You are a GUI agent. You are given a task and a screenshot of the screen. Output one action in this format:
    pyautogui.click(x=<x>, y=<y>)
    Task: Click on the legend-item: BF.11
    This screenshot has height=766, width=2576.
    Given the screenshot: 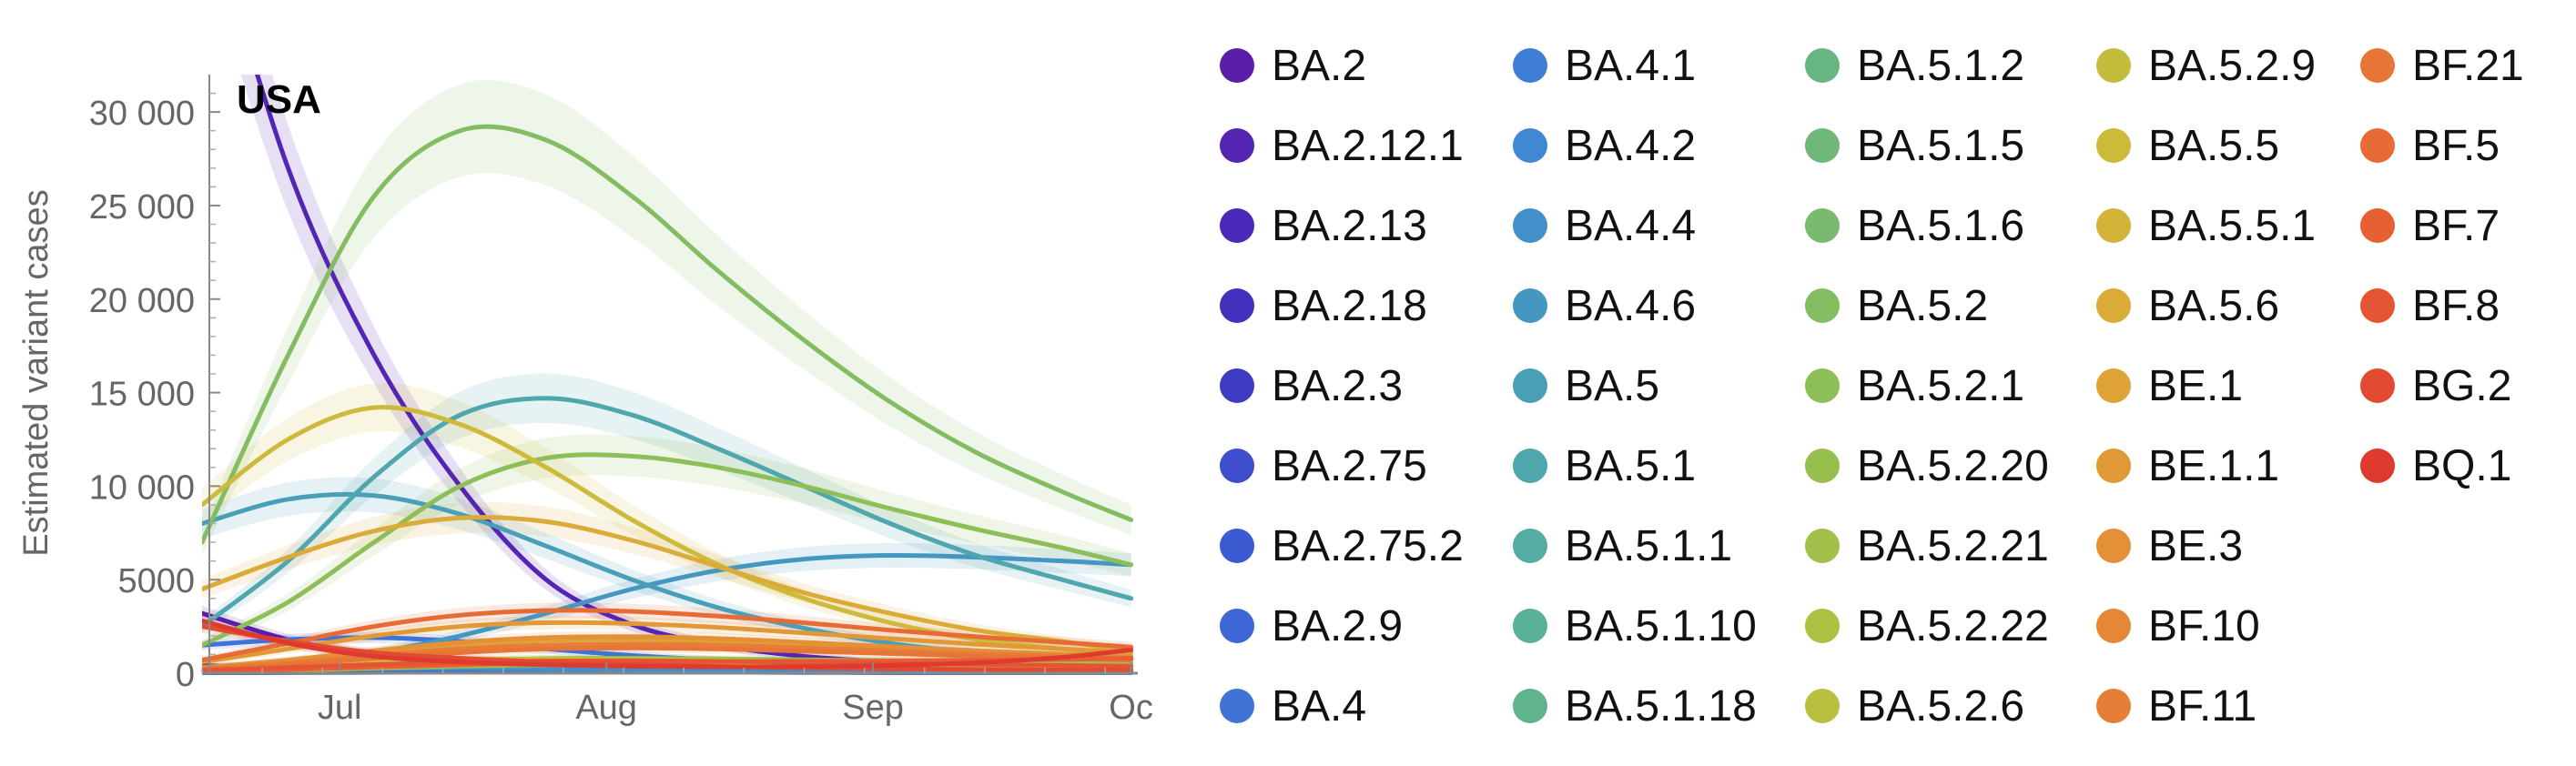 What is the action you would take?
    pyautogui.click(x=2176, y=706)
    